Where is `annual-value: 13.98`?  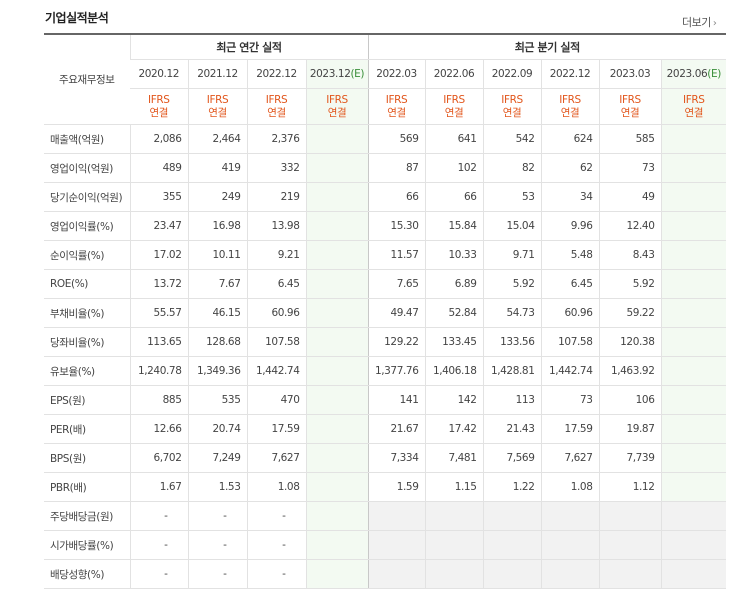 annual-value: 13.98 is located at coordinates (276, 226).